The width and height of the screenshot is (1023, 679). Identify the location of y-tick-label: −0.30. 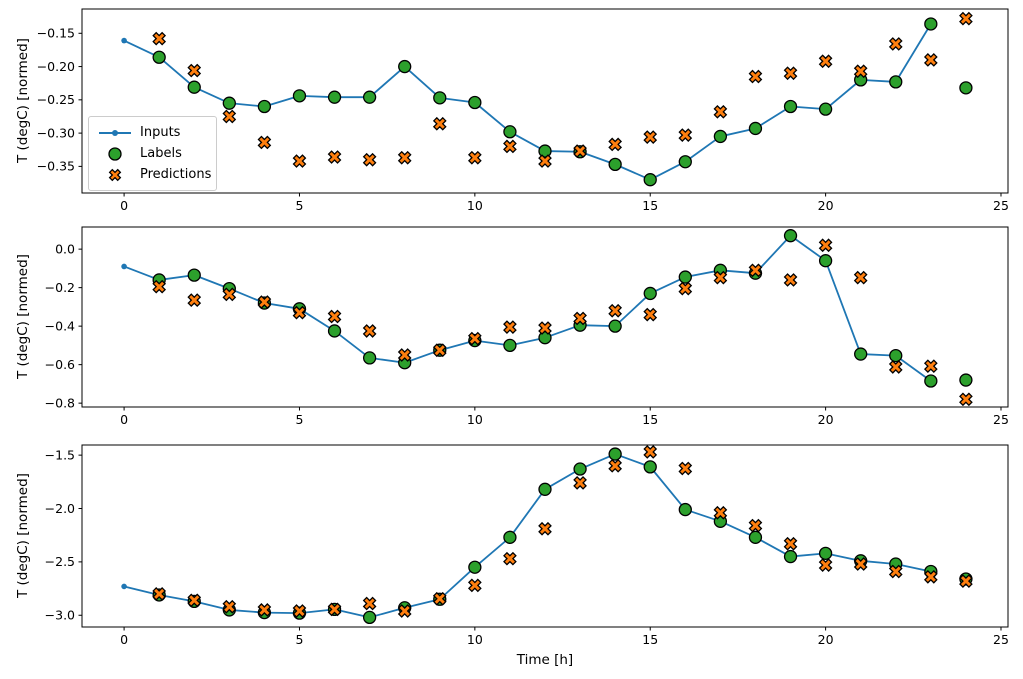
(56, 132).